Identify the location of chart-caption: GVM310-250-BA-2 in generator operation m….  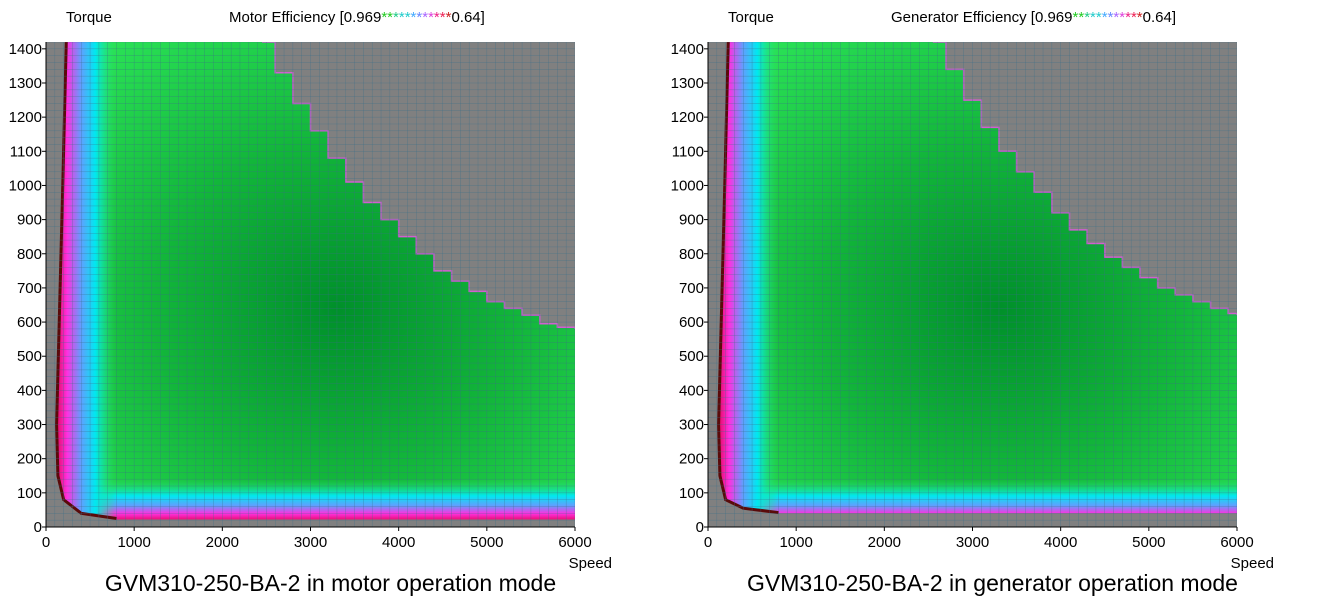
(992, 583).